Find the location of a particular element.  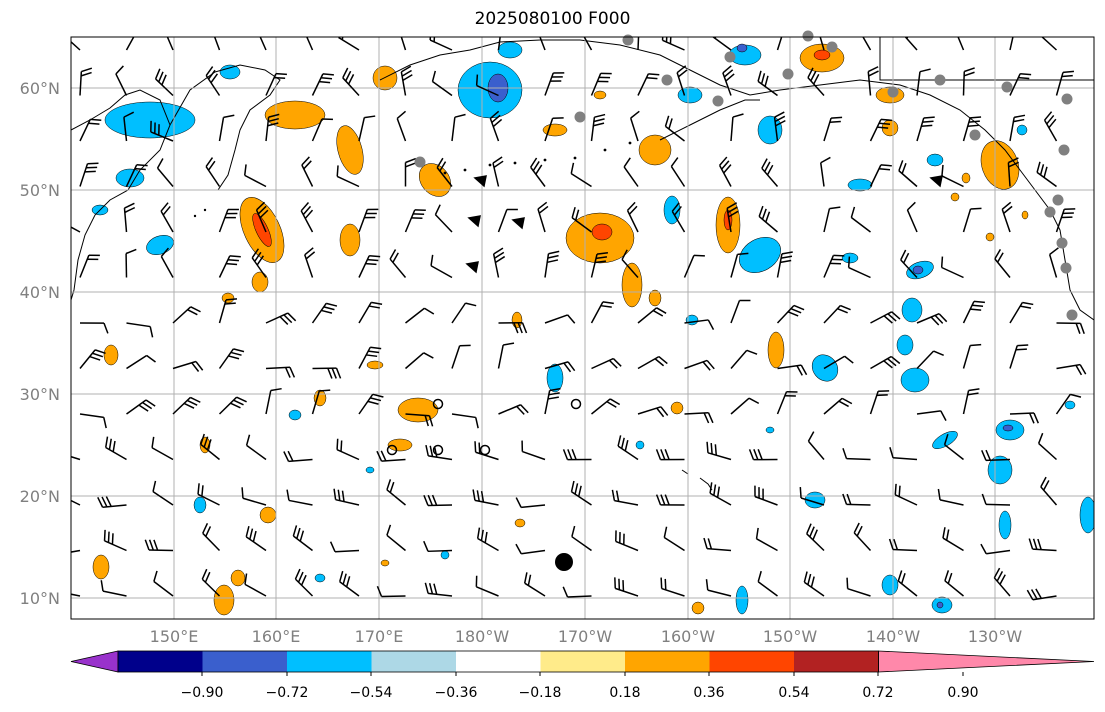

longitude-label: 160°W is located at coordinates (688, 636).